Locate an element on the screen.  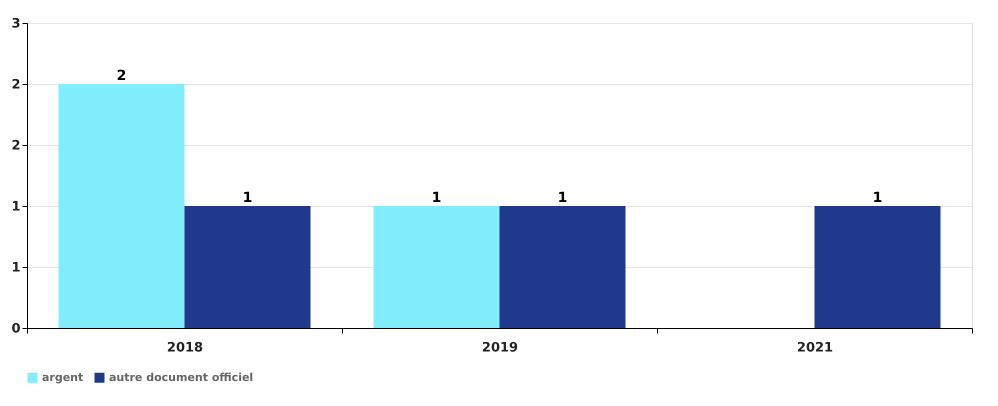
y-tick-label: 0 is located at coordinates (15, 329).